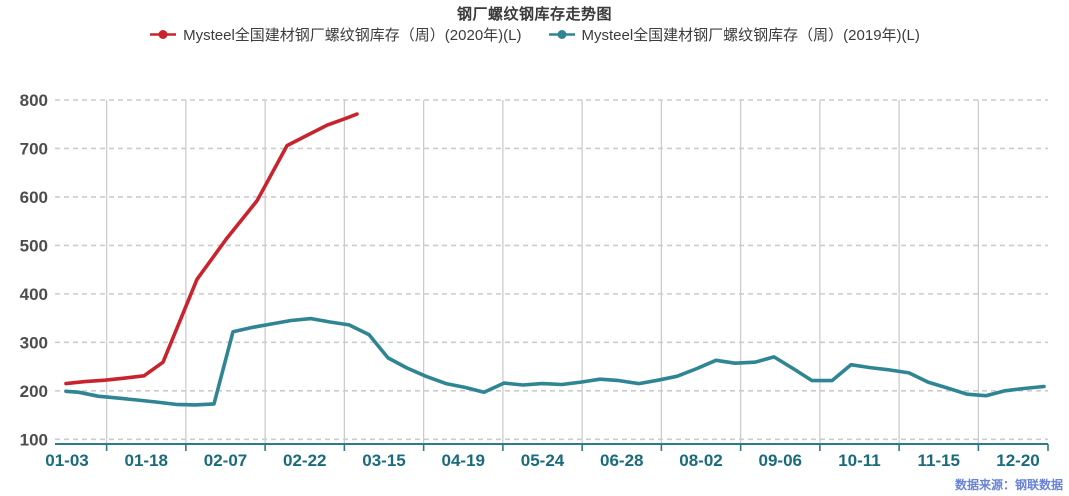 This screenshot has height=496, width=1069. Describe the element at coordinates (34, 439) in the screenshot. I see `y-axis-tick-label: 100` at that location.